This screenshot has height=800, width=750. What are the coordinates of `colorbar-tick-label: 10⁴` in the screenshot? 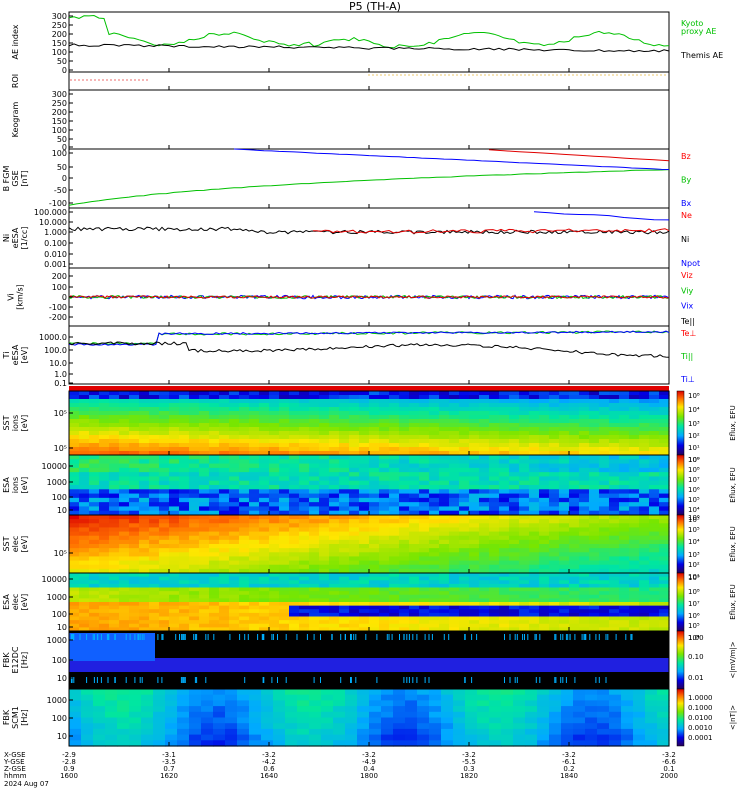 It's located at (694, 542).